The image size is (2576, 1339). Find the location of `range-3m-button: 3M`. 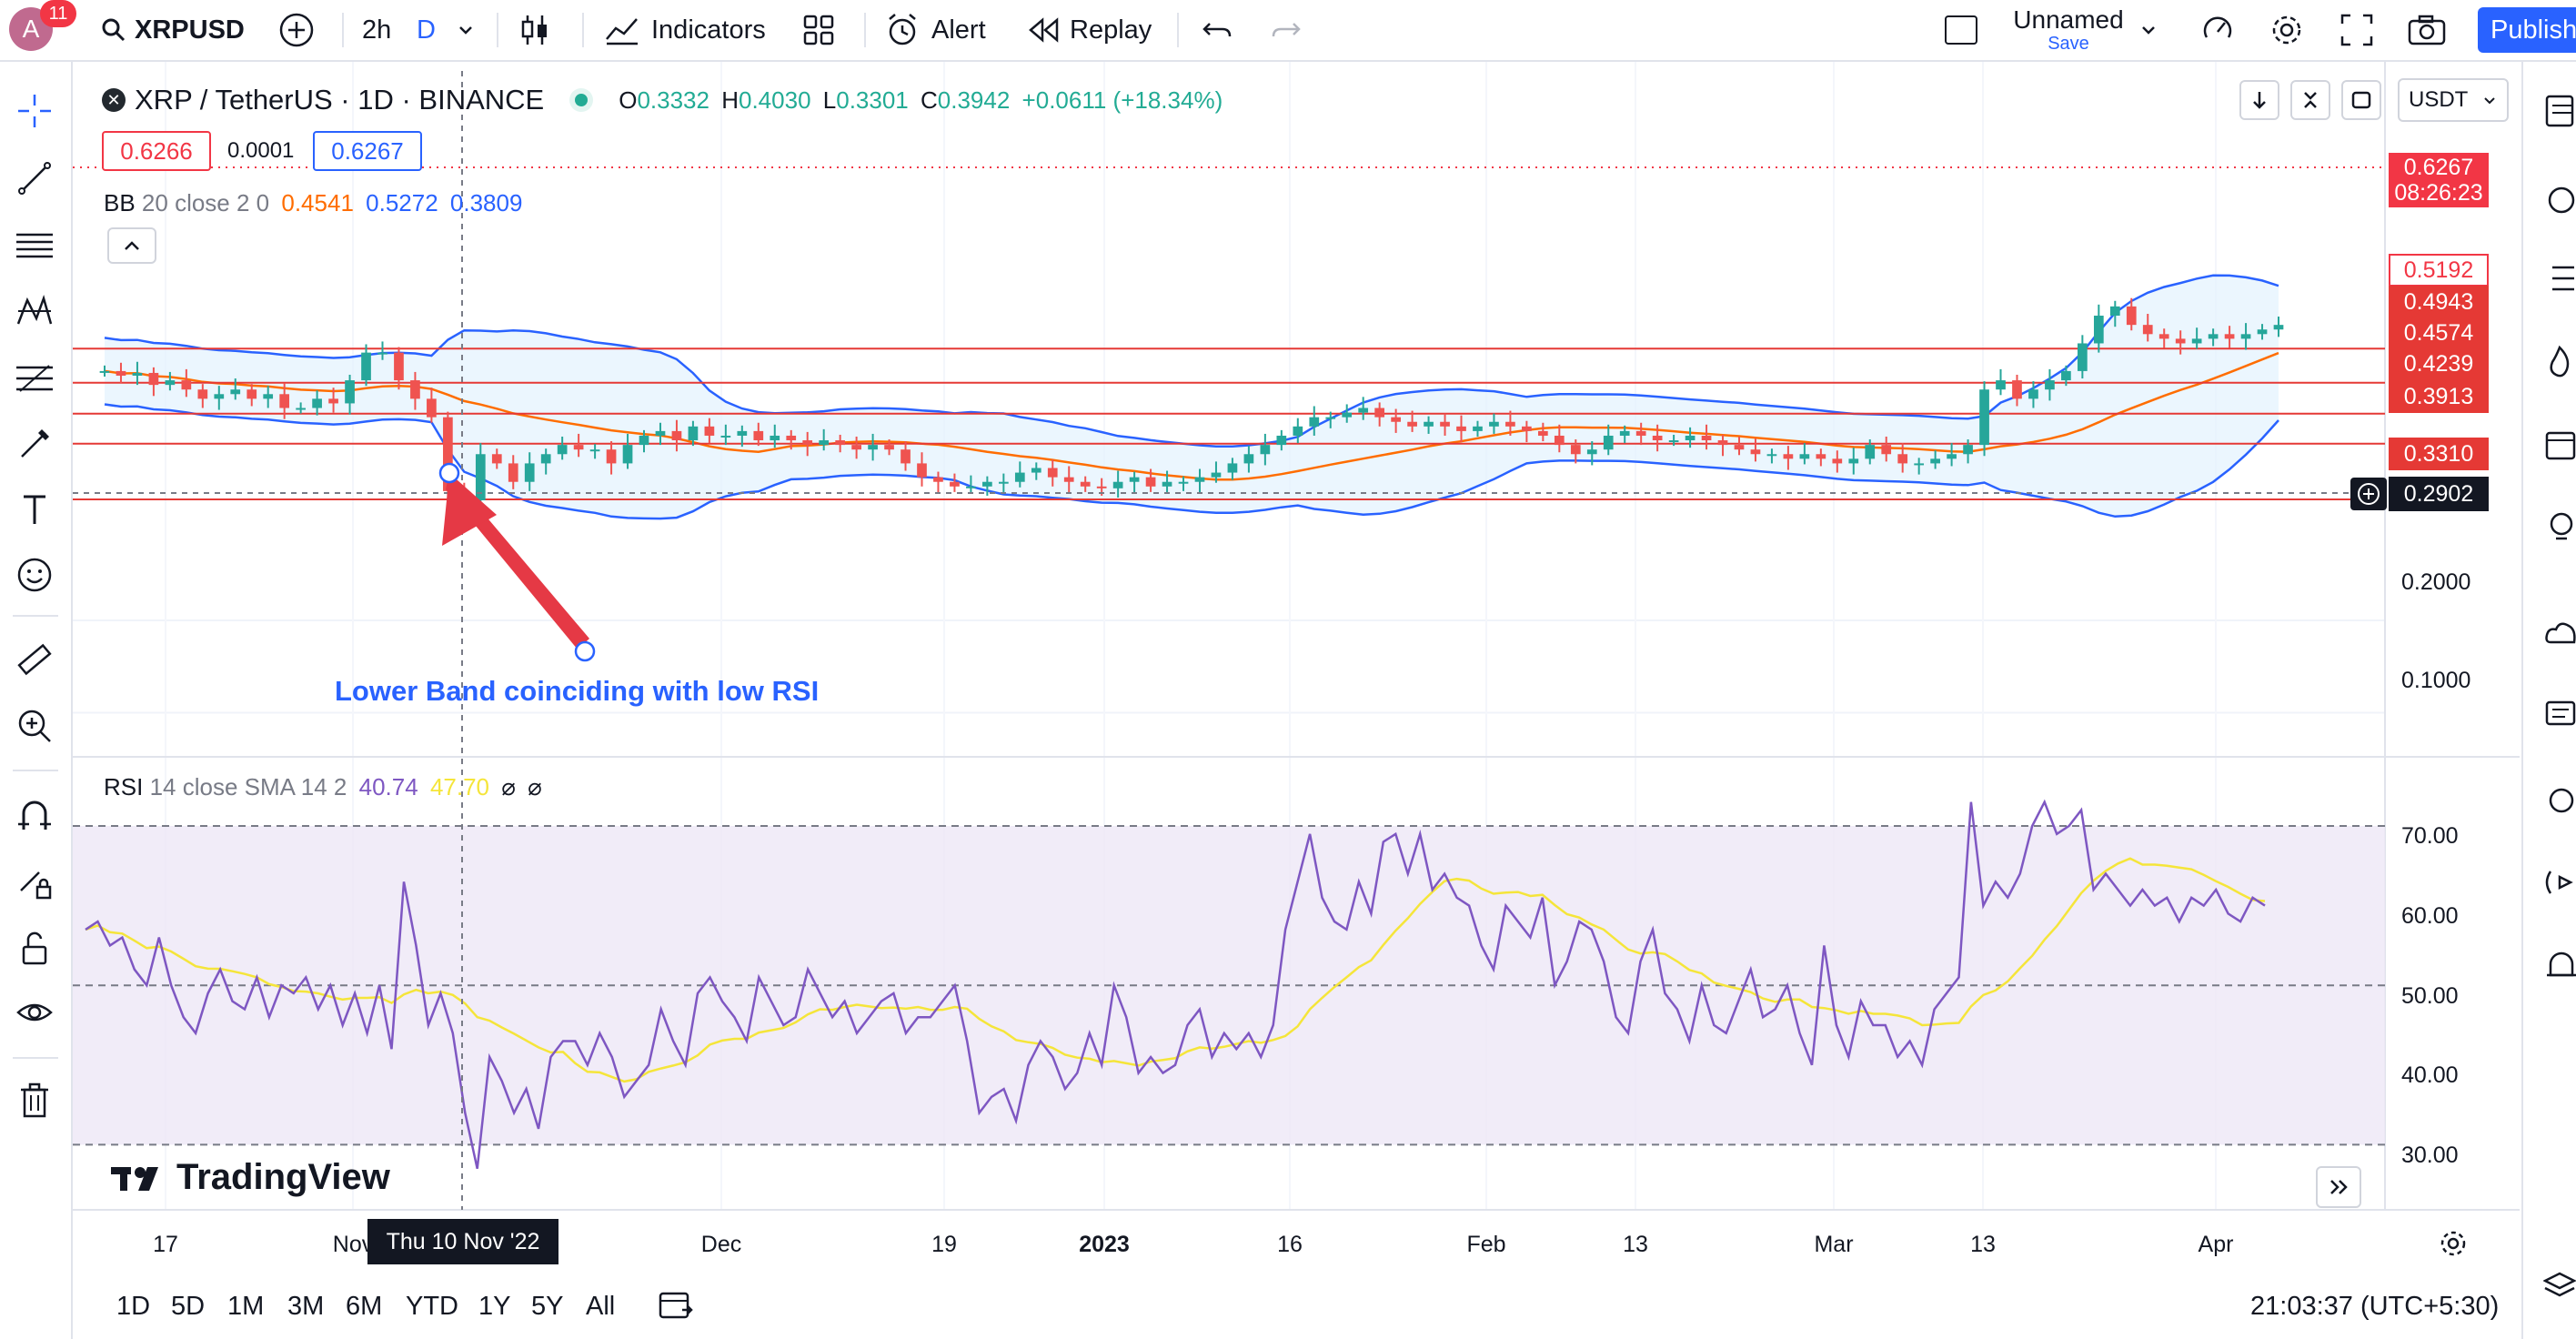

range-3m-button: 3M is located at coordinates (306, 1306).